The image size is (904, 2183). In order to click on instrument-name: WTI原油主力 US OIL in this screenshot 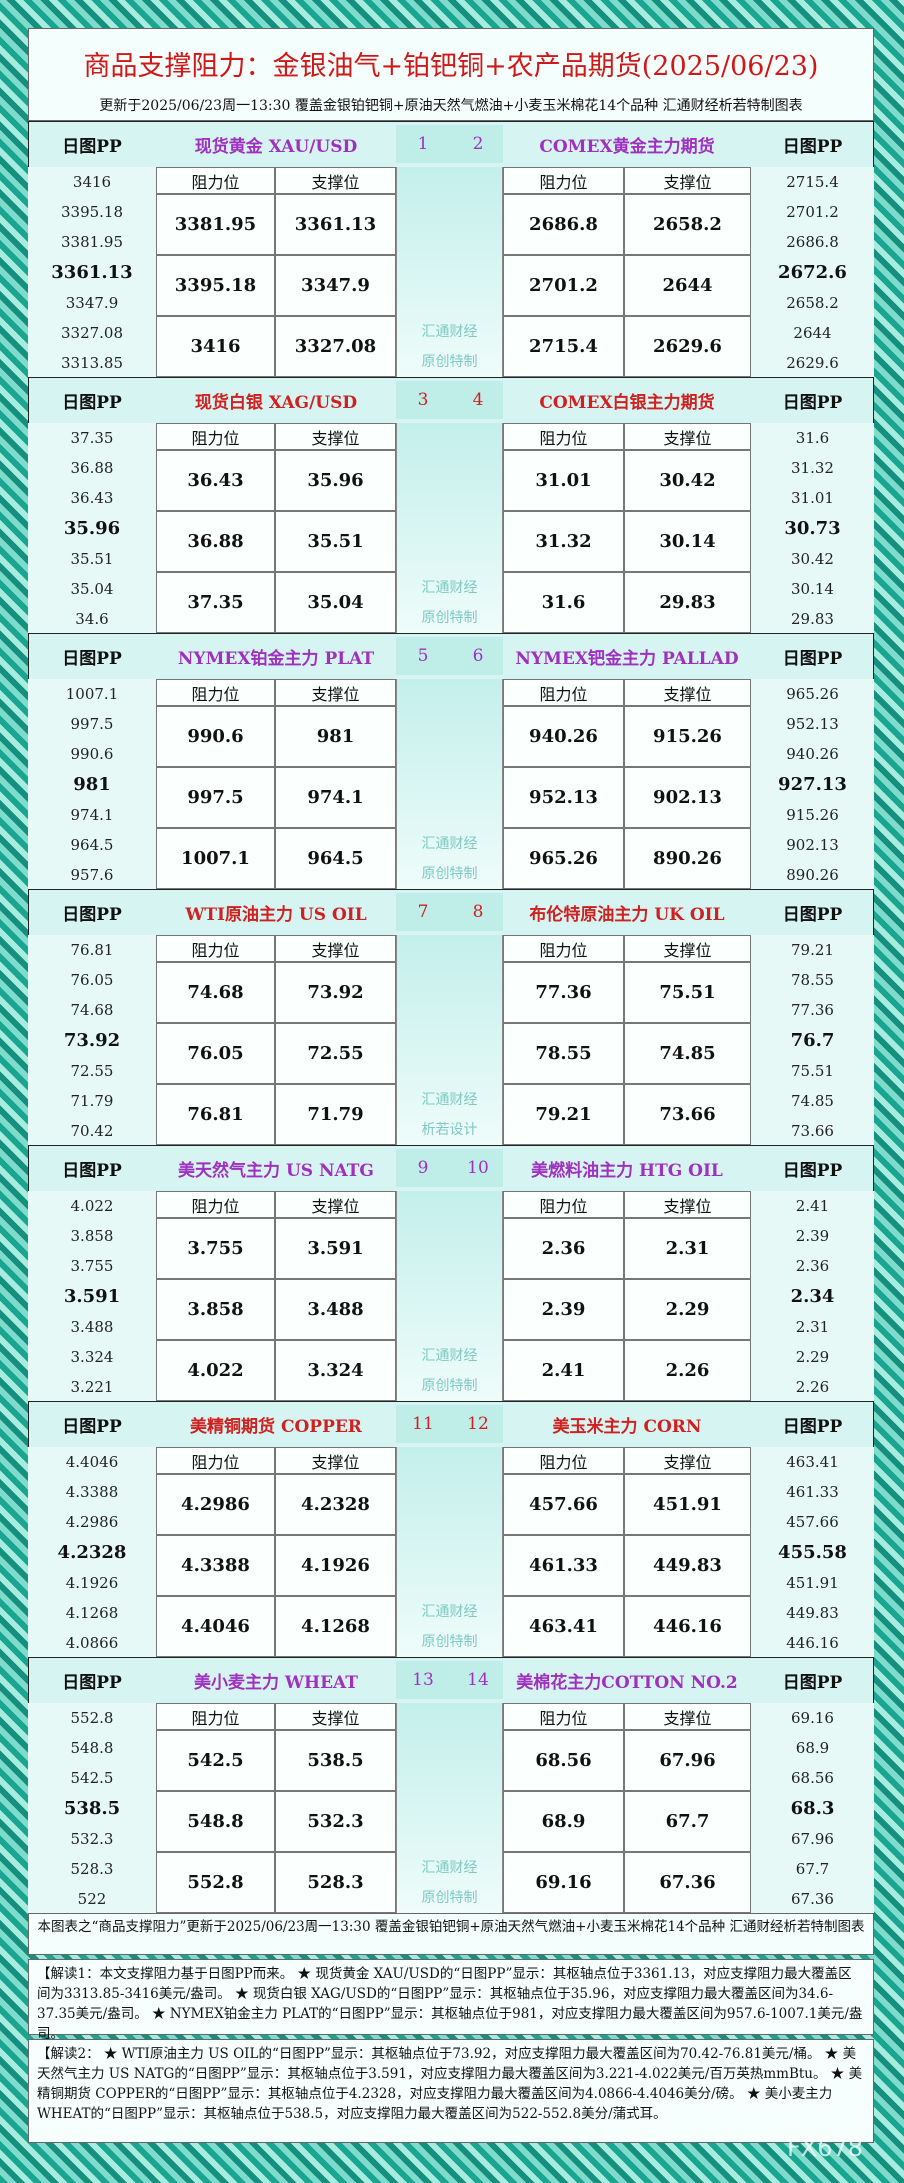, I will do `click(276, 914)`.